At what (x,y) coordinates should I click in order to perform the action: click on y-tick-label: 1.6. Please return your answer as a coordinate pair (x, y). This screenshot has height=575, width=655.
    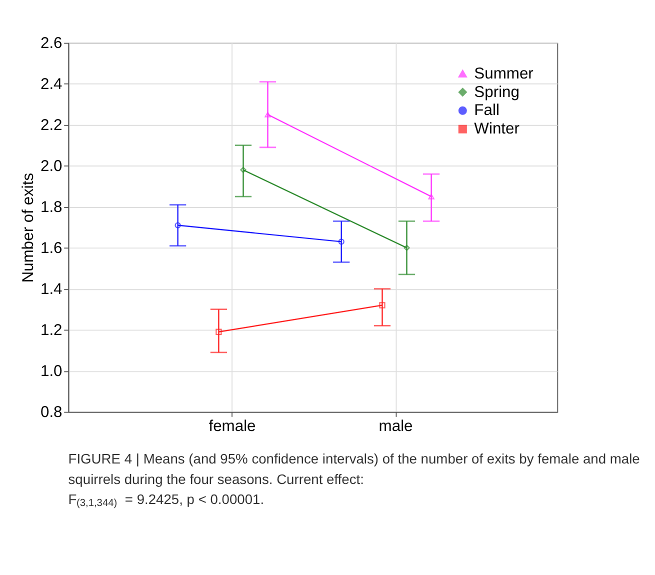
    Looking at the image, I should click on (51, 248).